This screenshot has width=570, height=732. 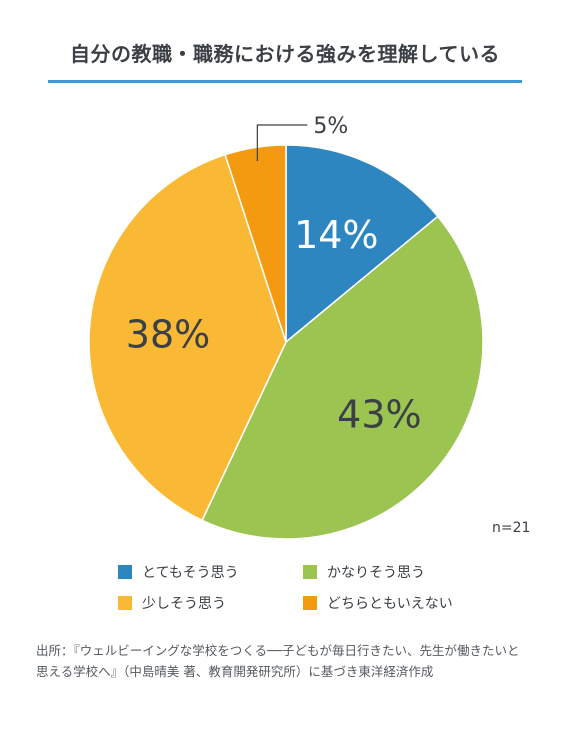 What do you see at coordinates (278, 650) in the screenshot?
I see `source-line-1: 出所：『ウェルビーイングな学校をつくる──子どもが毎日行きたい、先生が働きたいと` at bounding box center [278, 650].